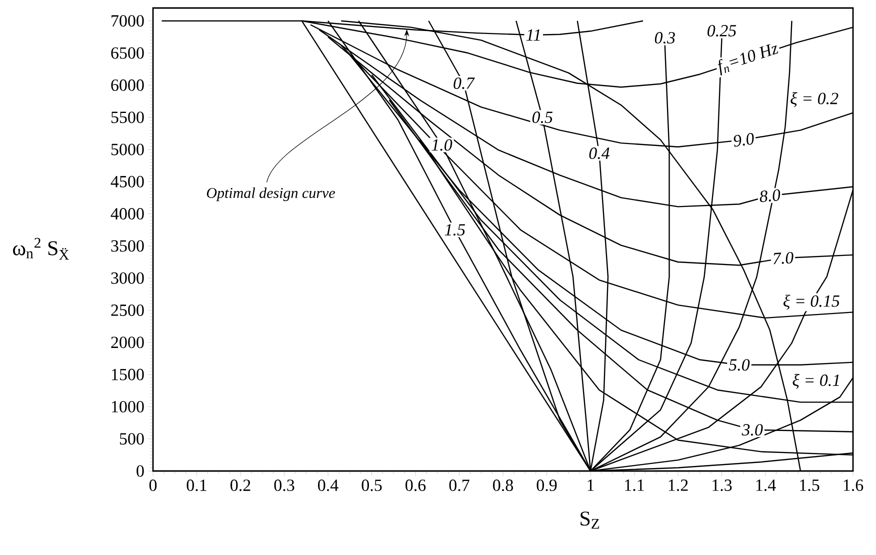  Describe the element at coordinates (127, 182) in the screenshot. I see `y-tick-label: 4500` at that location.